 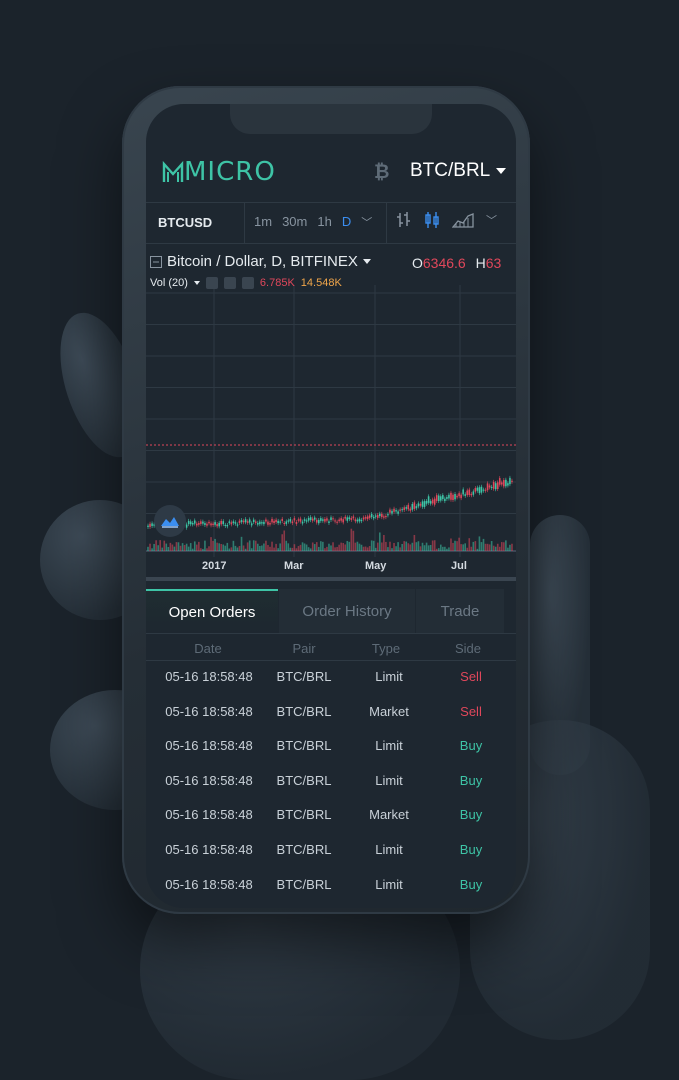 What do you see at coordinates (463, 220) in the screenshot?
I see `area-chart-icon` at bounding box center [463, 220].